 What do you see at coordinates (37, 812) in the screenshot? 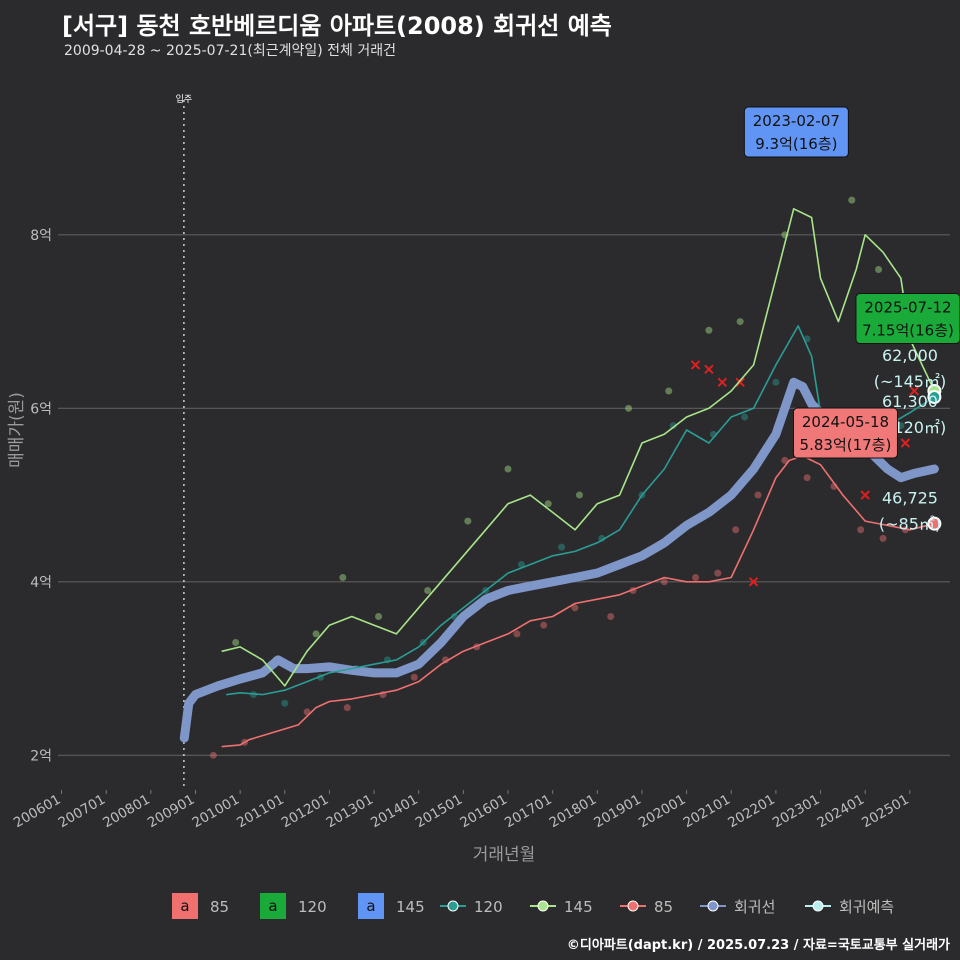
I see `x-tick-label: 200601` at bounding box center [37, 812].